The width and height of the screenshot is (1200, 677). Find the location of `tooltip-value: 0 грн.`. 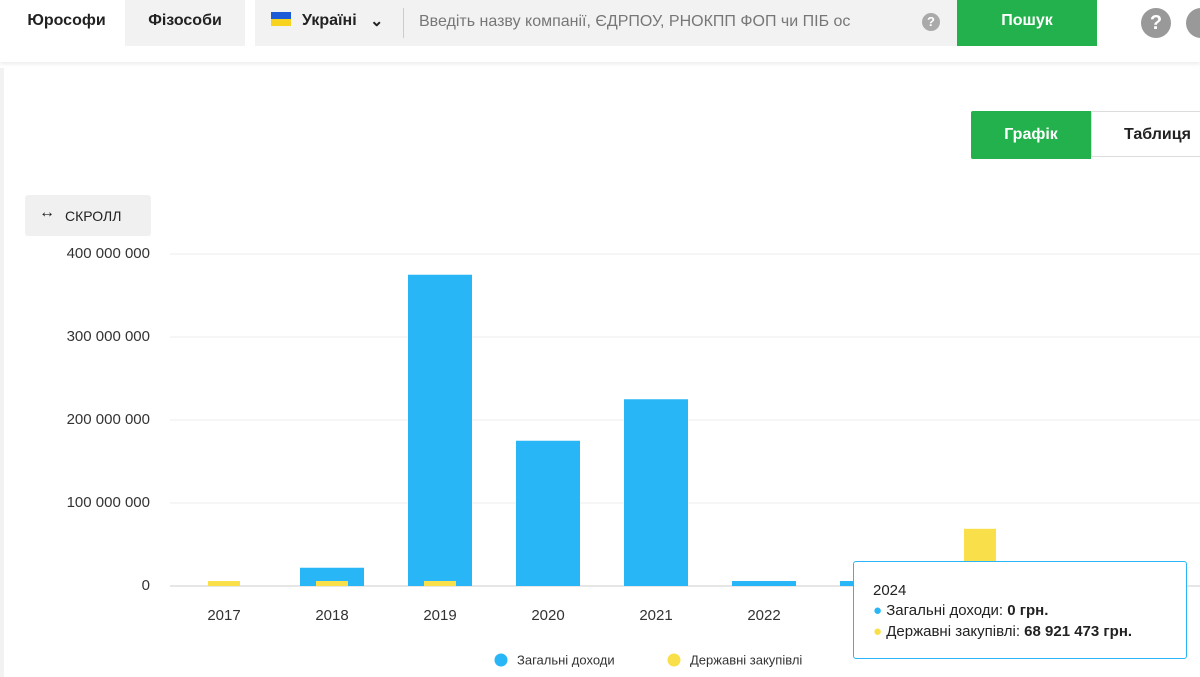

tooltip-value: 0 грн. is located at coordinates (1028, 610).